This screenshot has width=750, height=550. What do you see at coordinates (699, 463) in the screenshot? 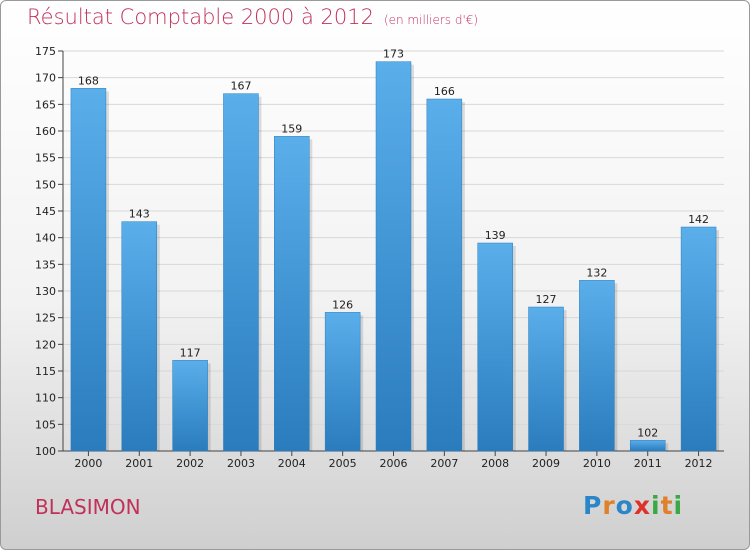
I see `x-tick-label: 2012` at bounding box center [699, 463].